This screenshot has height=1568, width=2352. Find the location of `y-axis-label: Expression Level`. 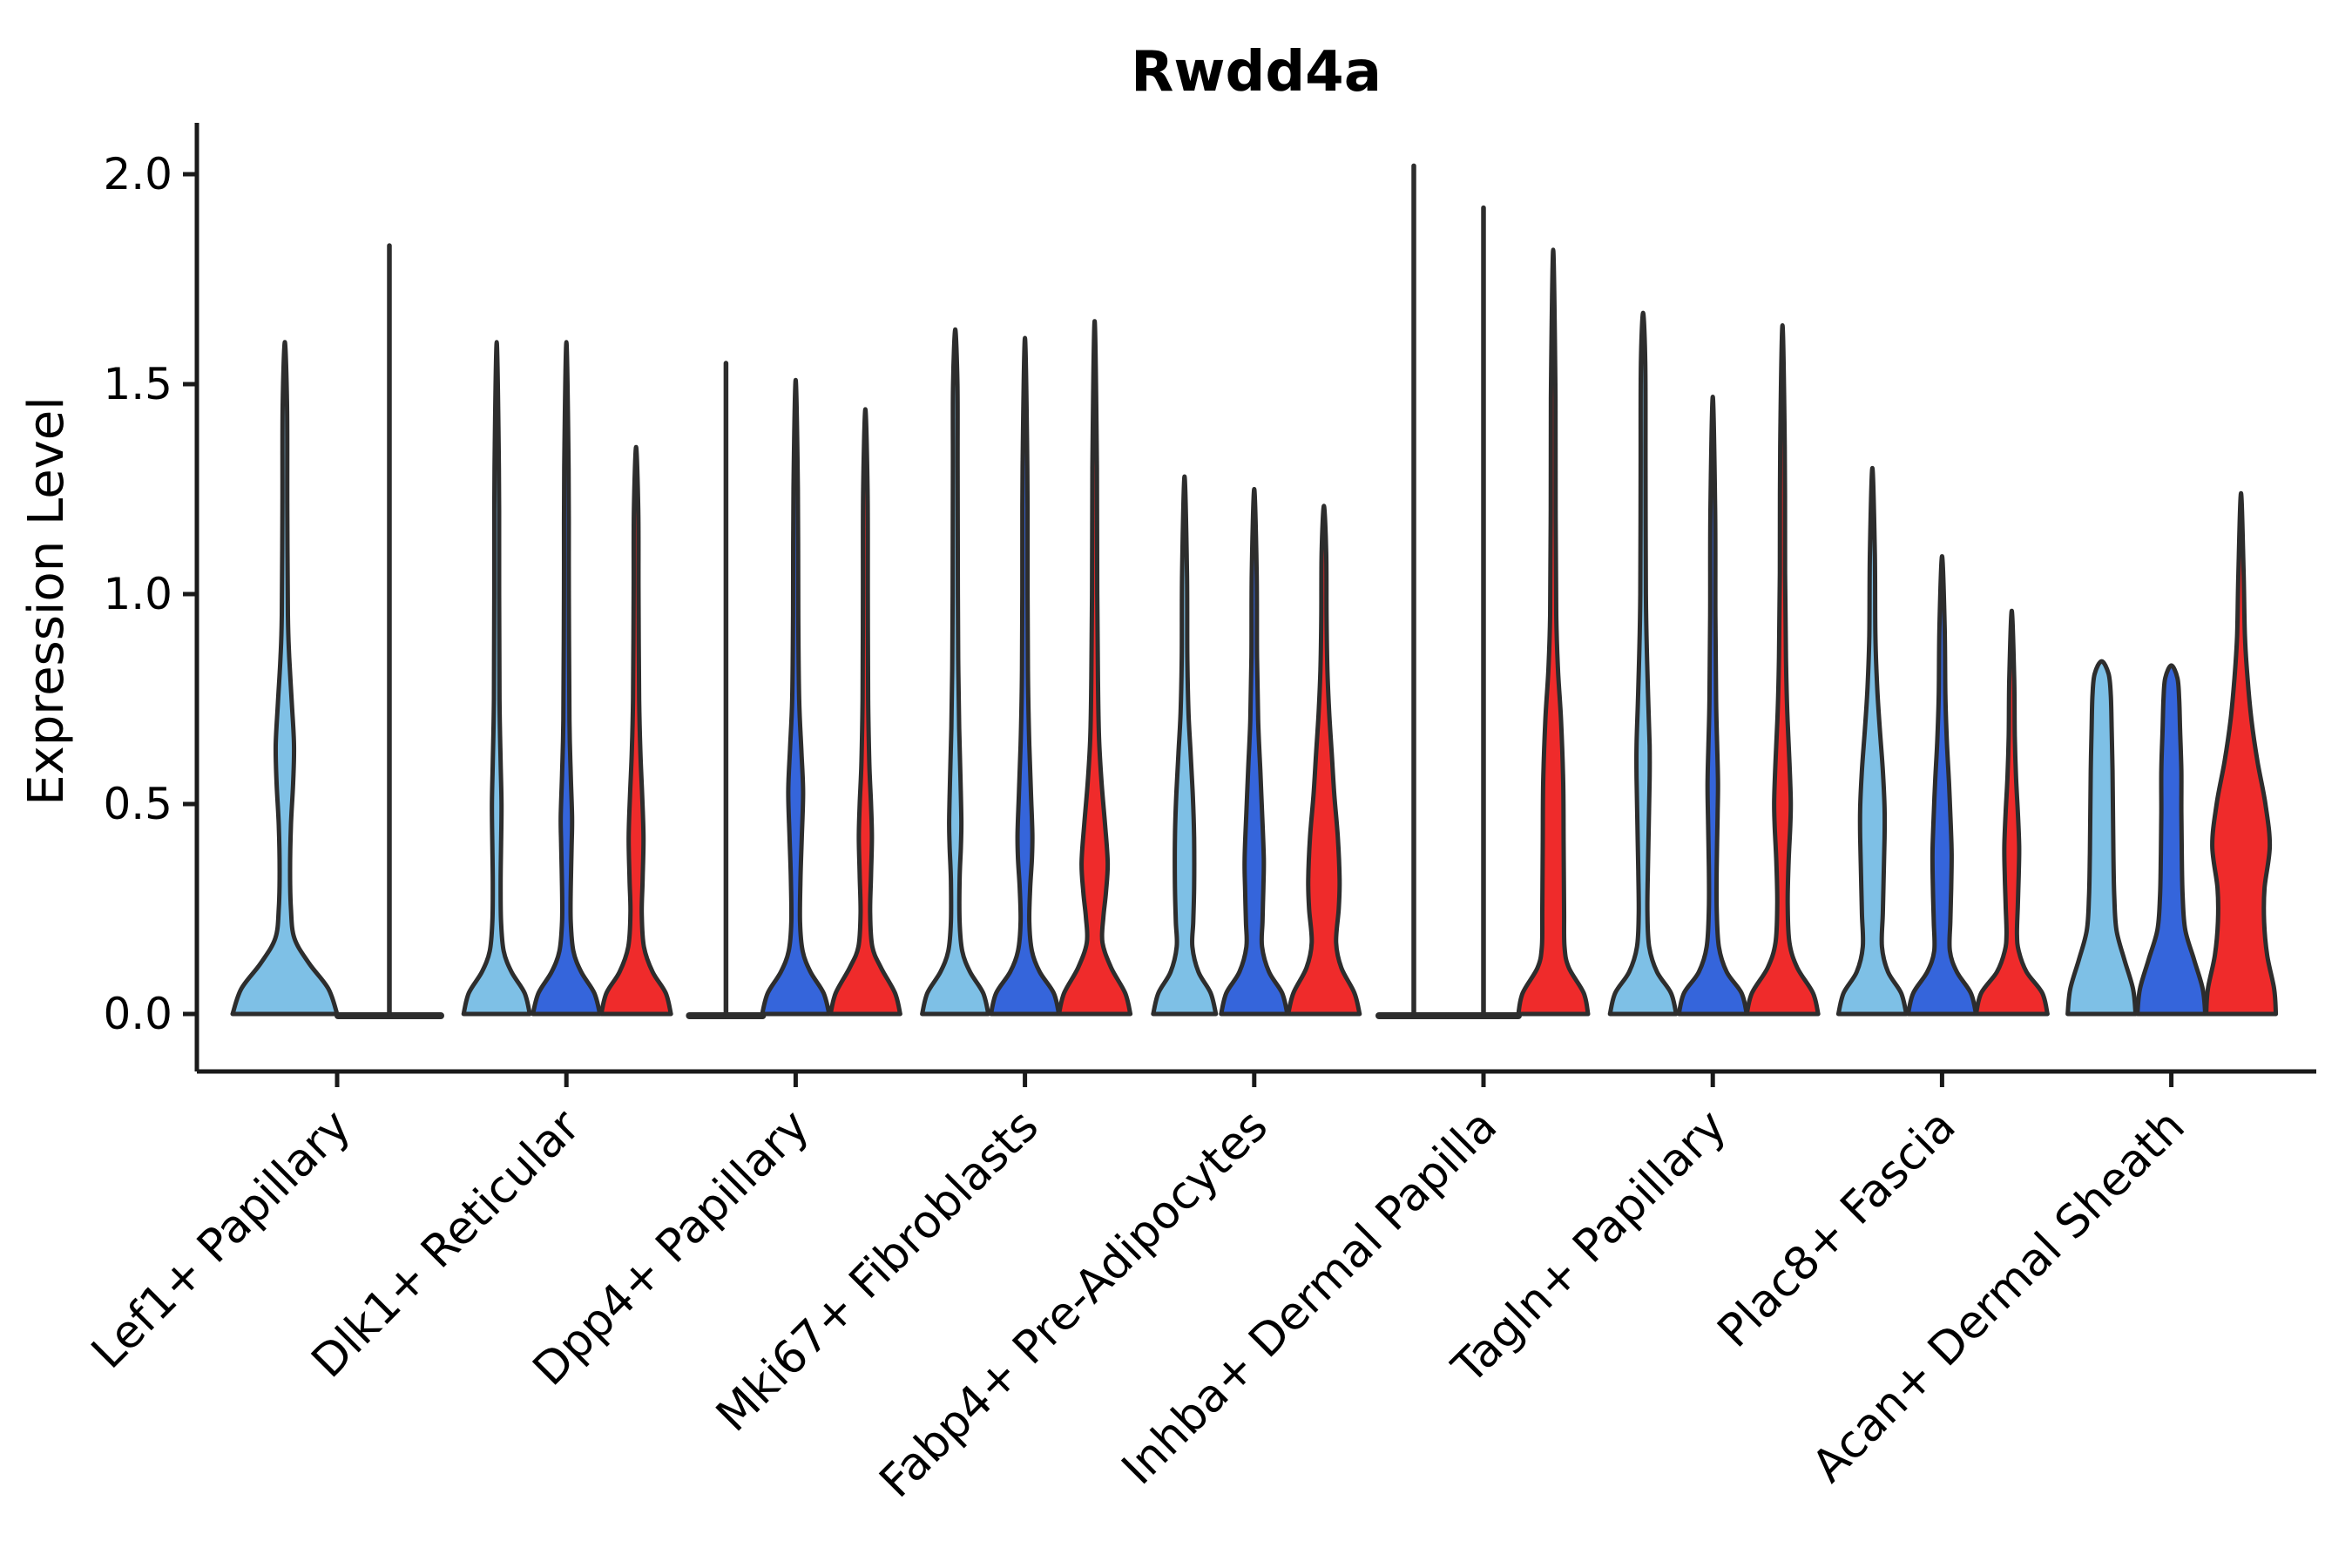

y-axis-label: Expression Level is located at coordinates (46, 601).